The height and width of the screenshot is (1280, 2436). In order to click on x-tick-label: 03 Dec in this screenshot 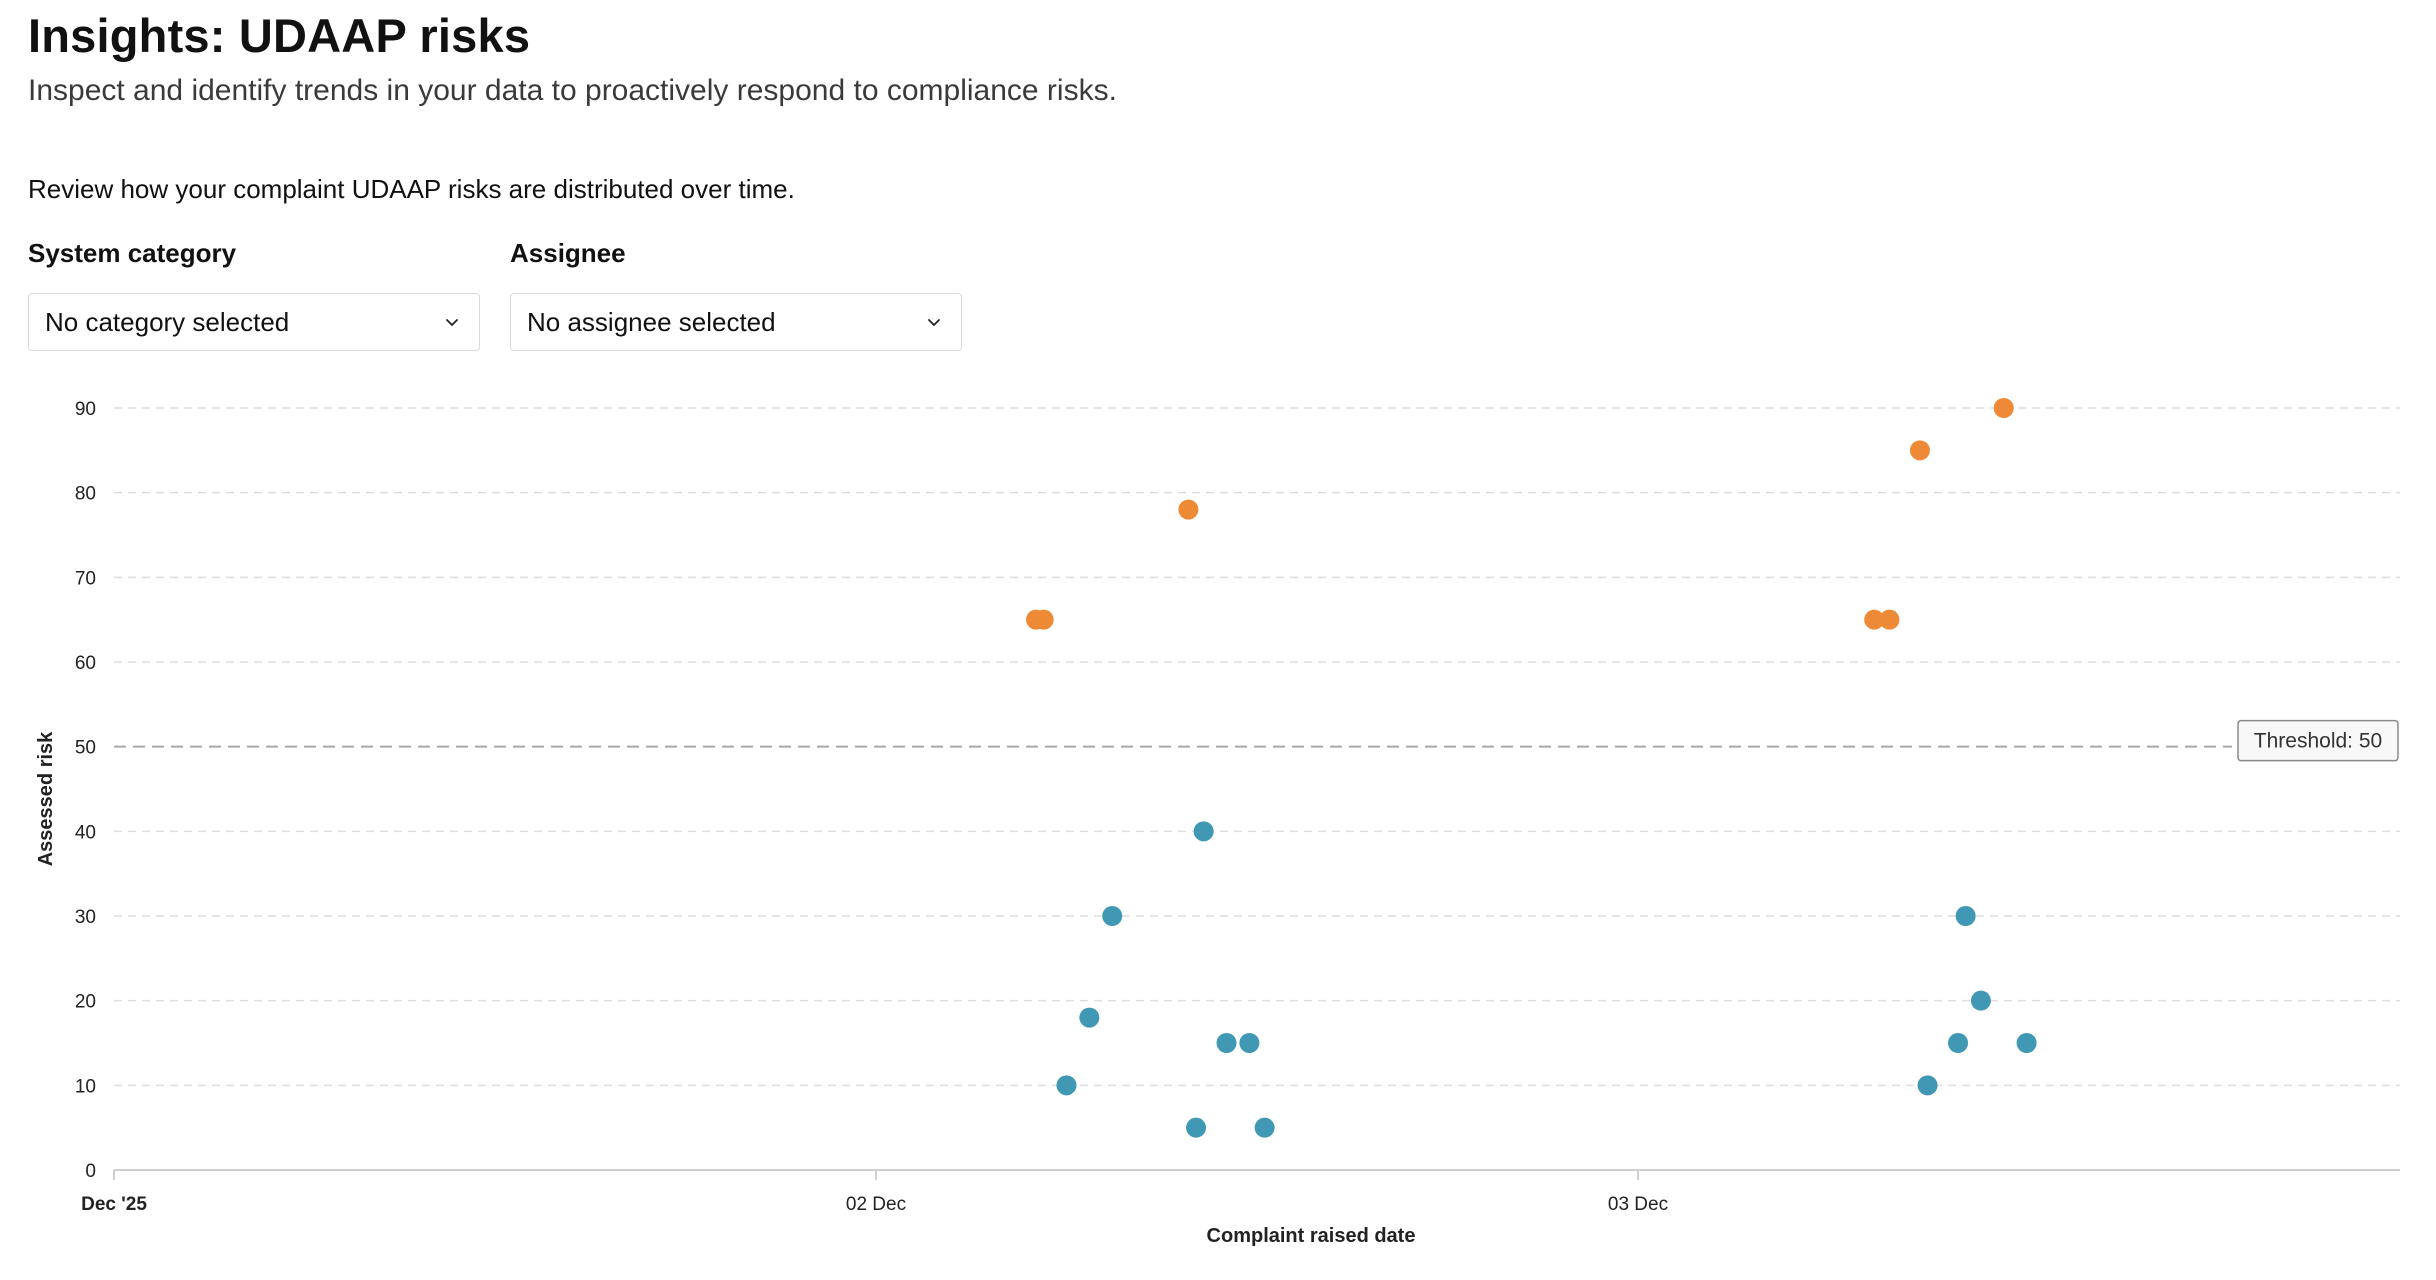, I will do `click(1638, 1204)`.